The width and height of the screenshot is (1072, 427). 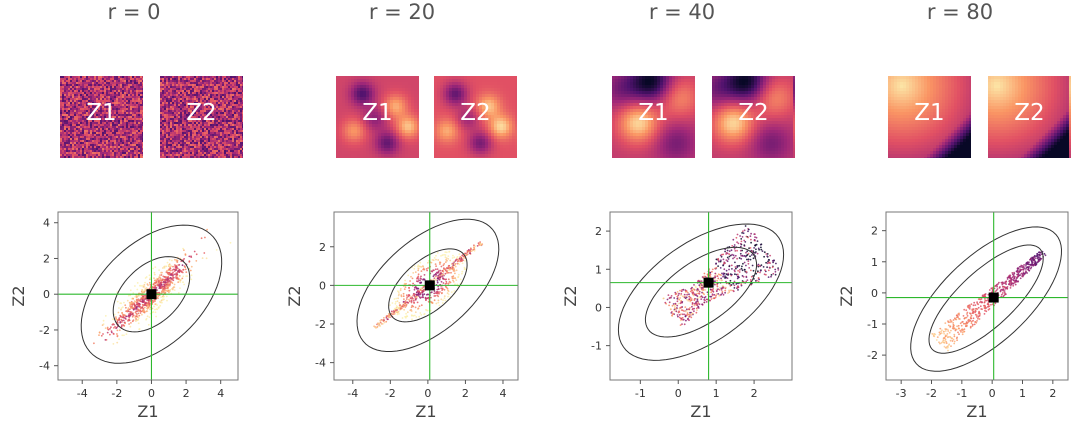 What do you see at coordinates (18, 295) in the screenshot?
I see `y-axis-label: Z2` at bounding box center [18, 295].